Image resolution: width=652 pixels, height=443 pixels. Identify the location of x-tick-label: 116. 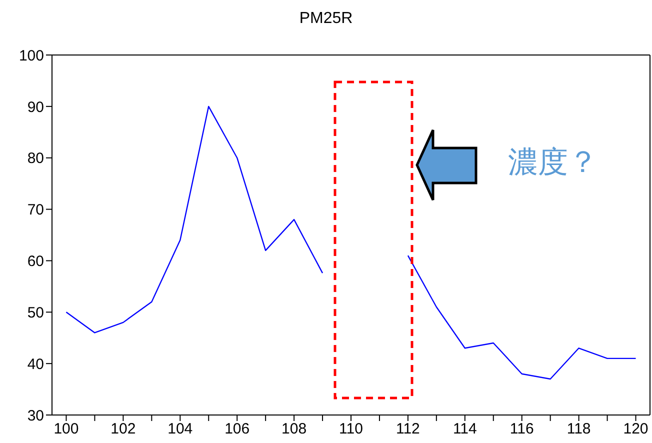
(522, 429).